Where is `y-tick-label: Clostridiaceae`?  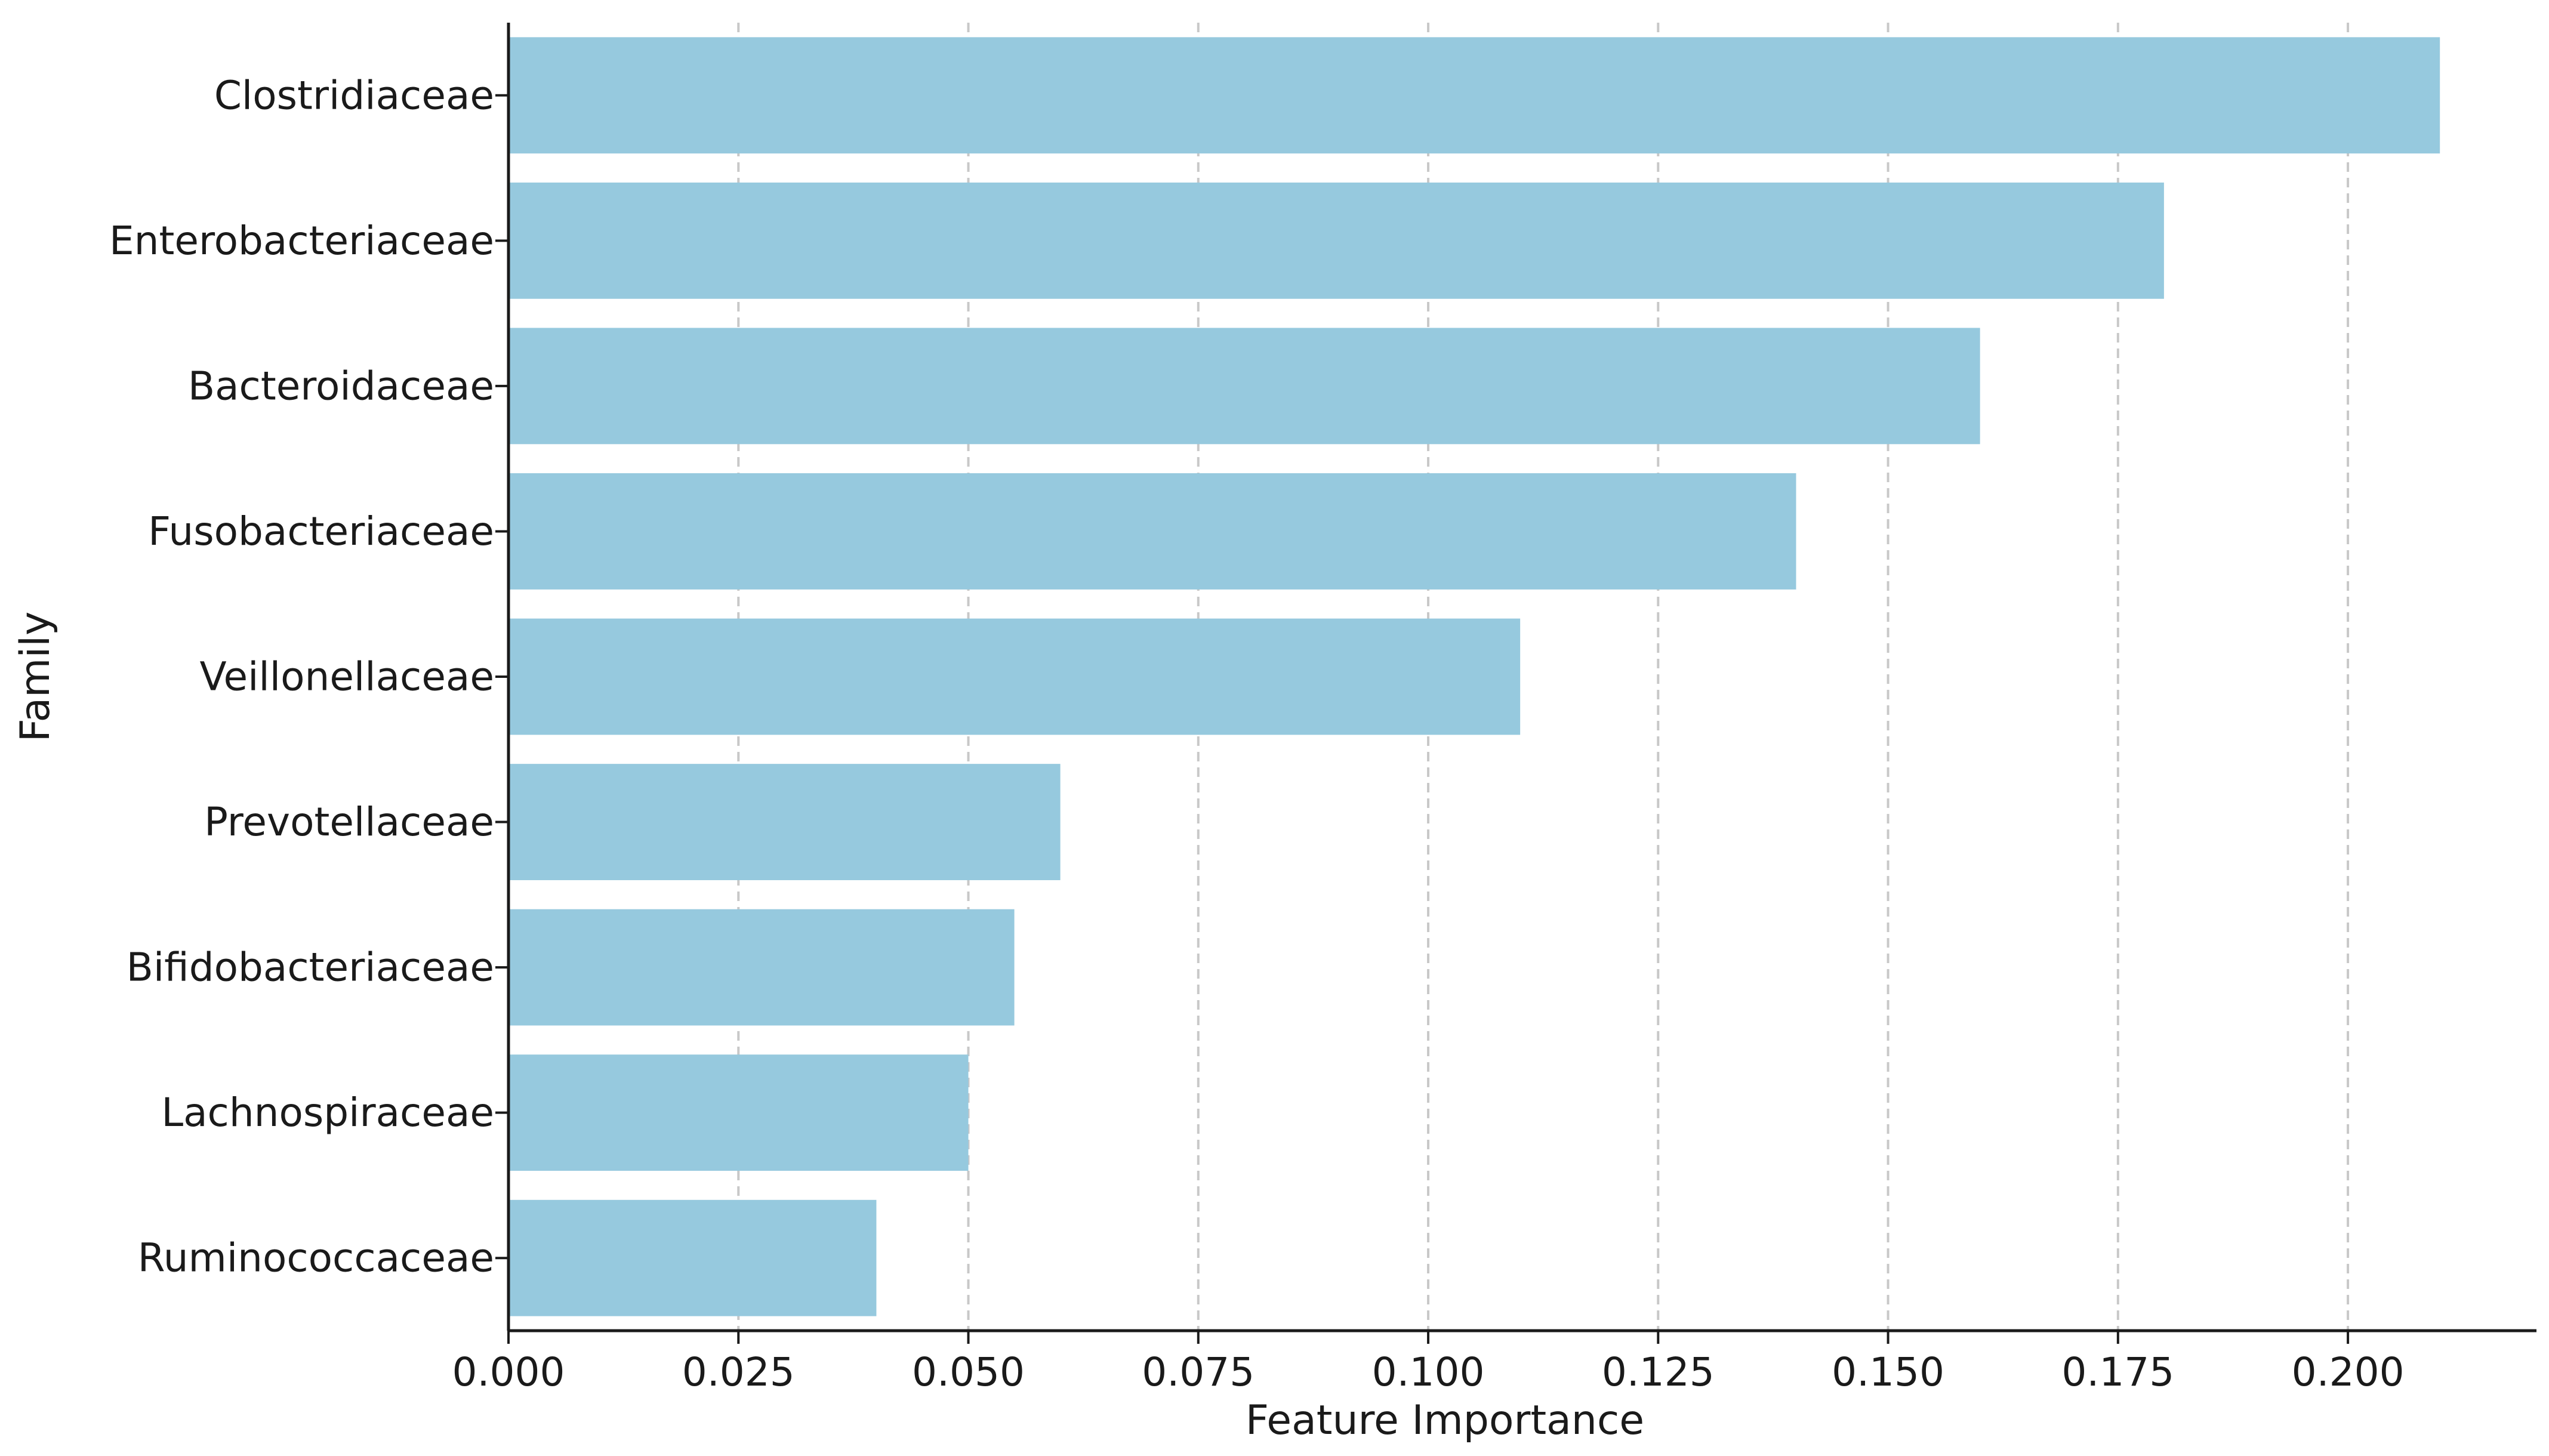 y-tick-label: Clostridiaceae is located at coordinates (354, 95).